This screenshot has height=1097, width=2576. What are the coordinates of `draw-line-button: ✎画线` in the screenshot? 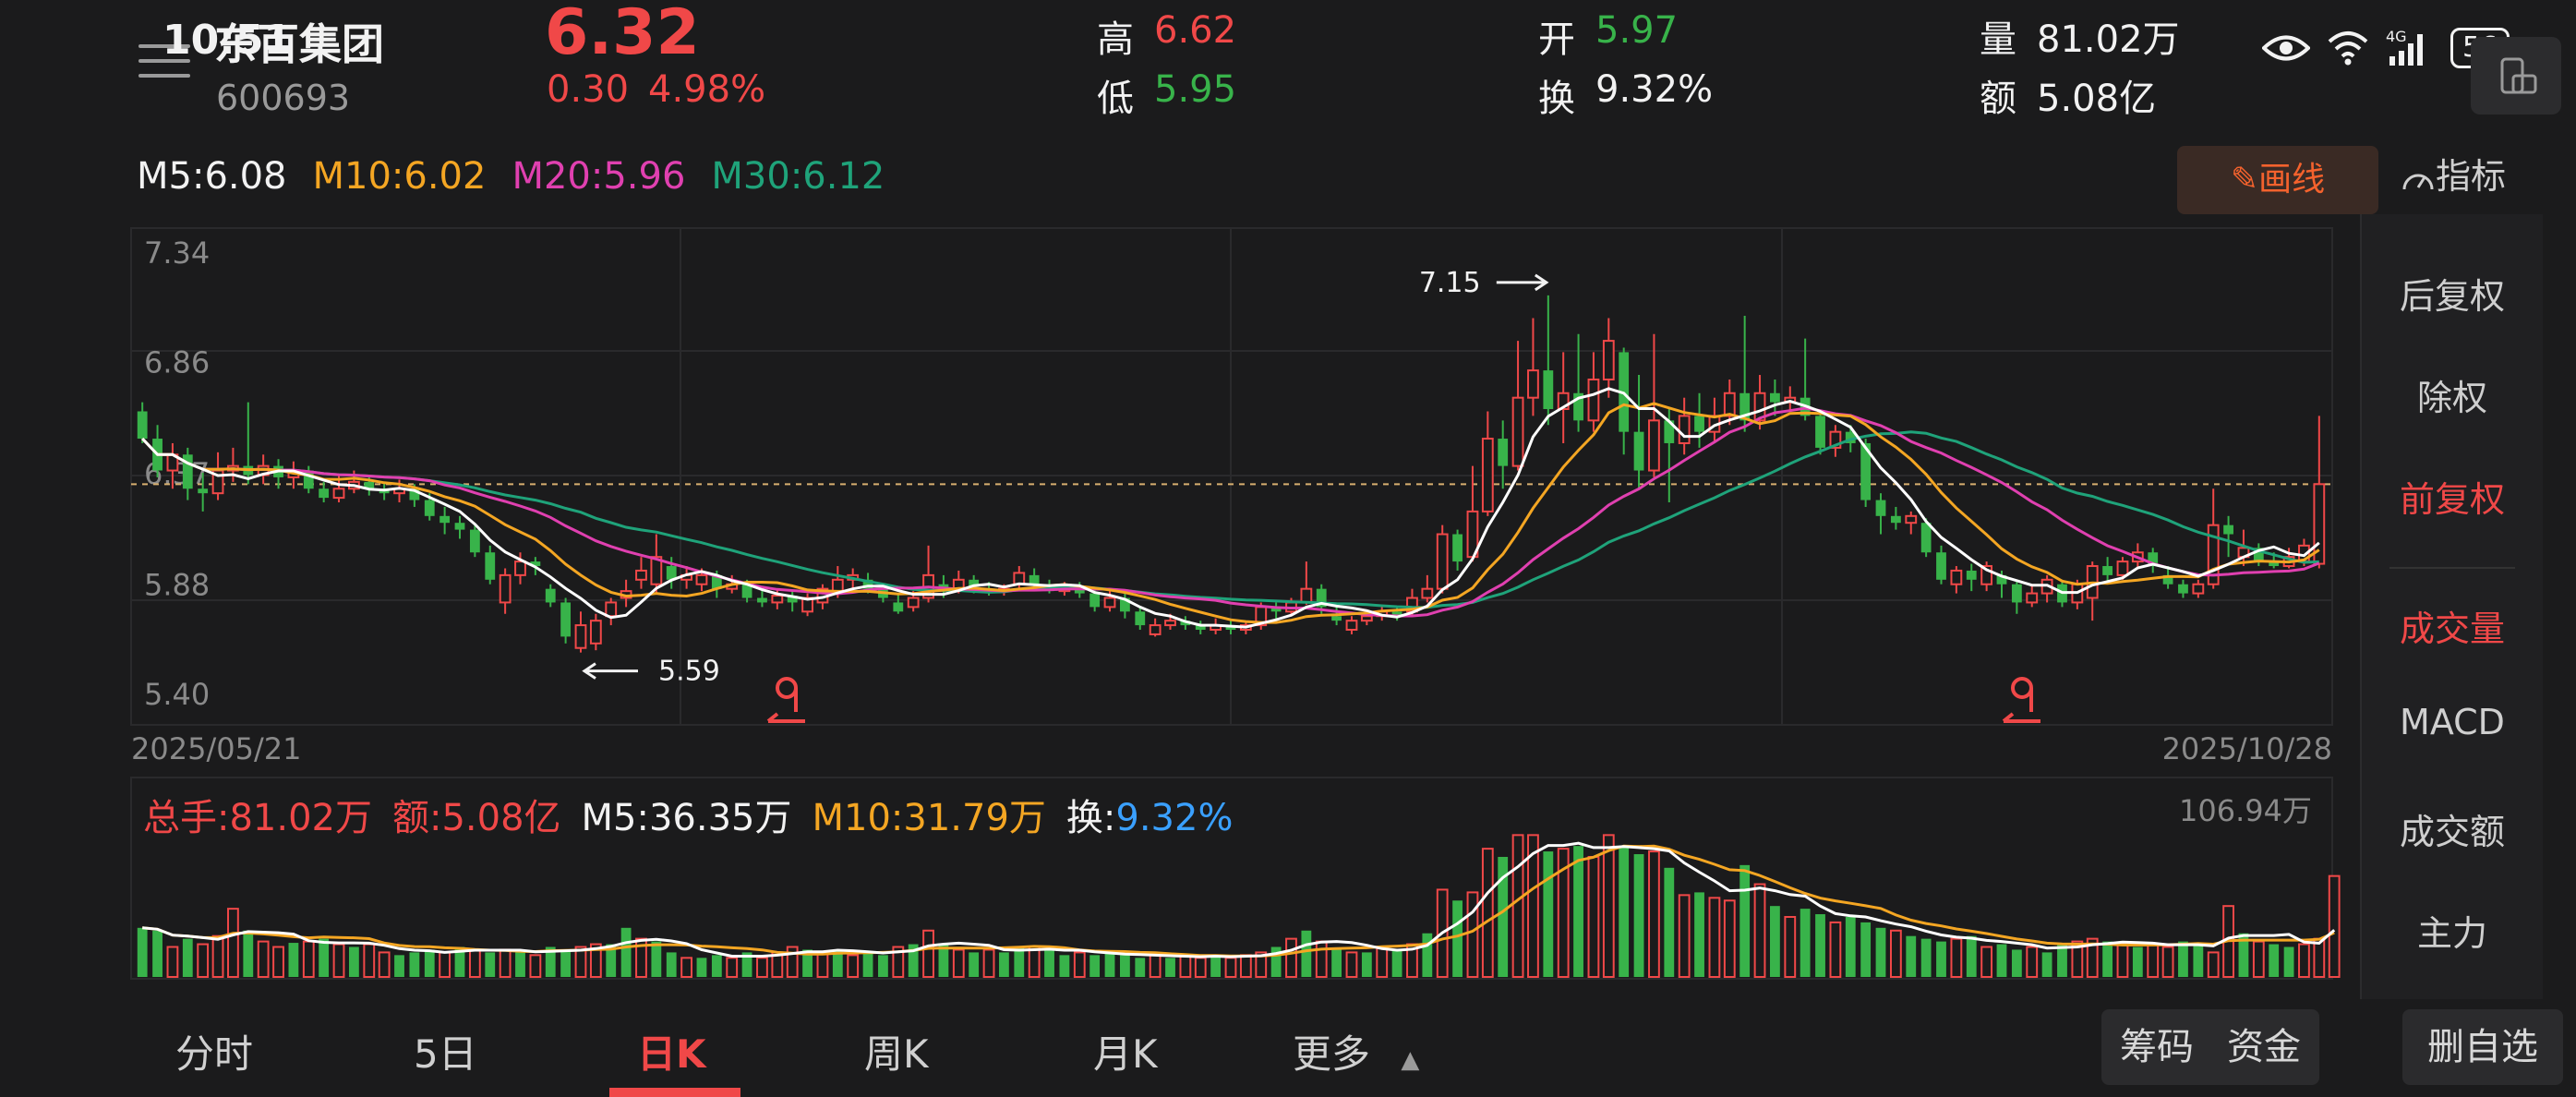 It's located at (2277, 180).